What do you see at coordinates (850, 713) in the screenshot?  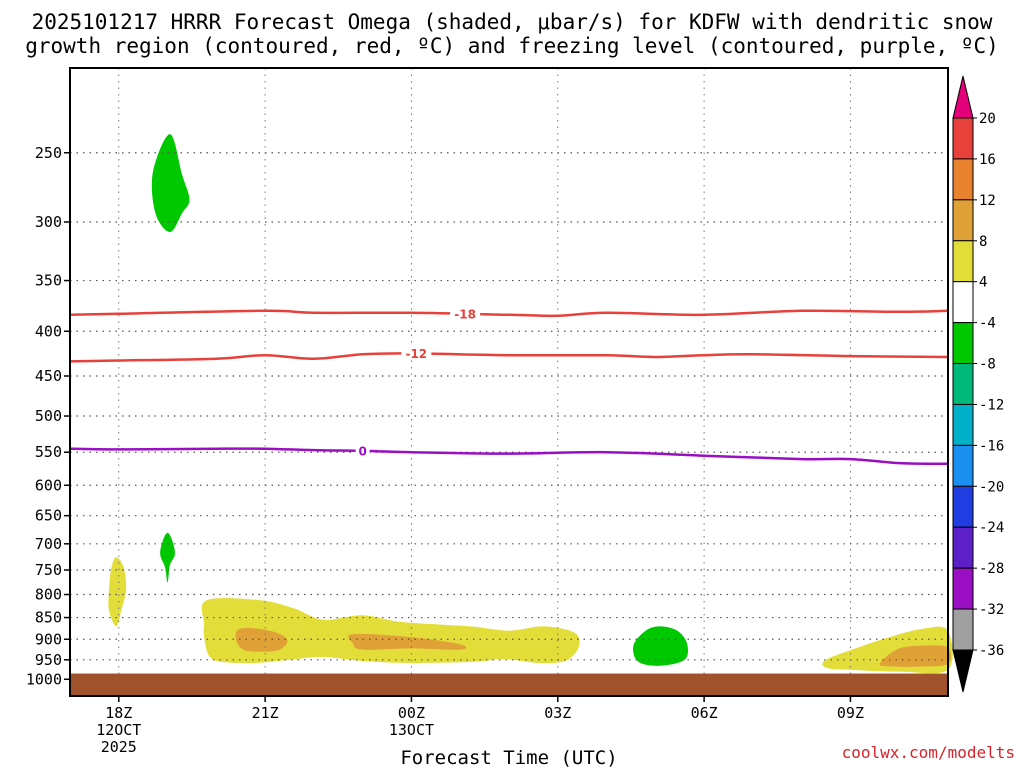 I see `xtick-label-09Z: 09Z` at bounding box center [850, 713].